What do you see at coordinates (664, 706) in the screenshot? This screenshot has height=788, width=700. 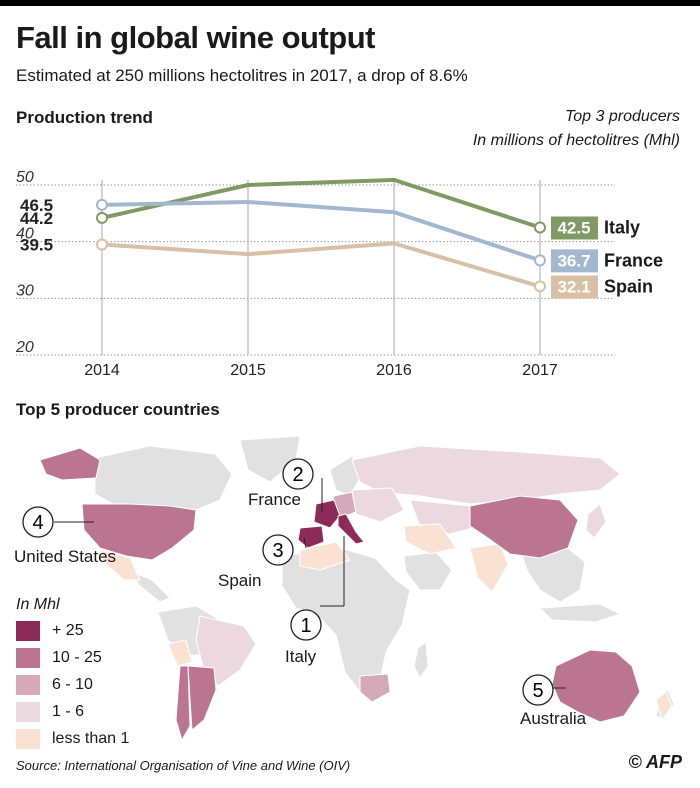 I see `nz-tint-shape` at bounding box center [664, 706].